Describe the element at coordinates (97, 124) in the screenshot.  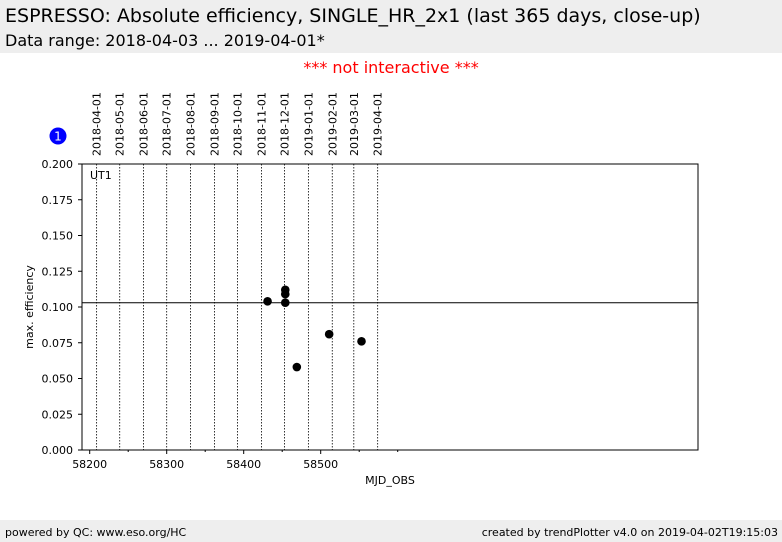
I see `date-marker-label: 2018-04-01` at that location.